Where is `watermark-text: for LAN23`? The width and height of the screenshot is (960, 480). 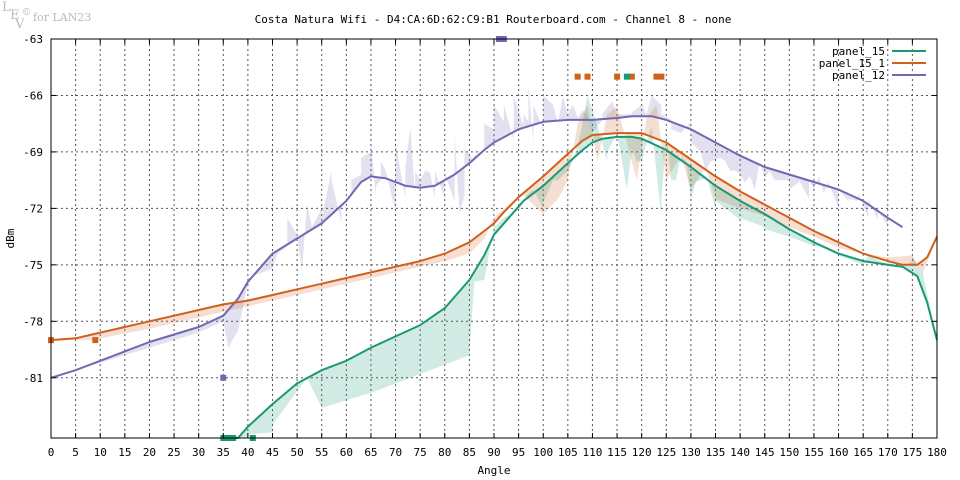
watermark-text: for LAN23 is located at coordinates (62, 17).